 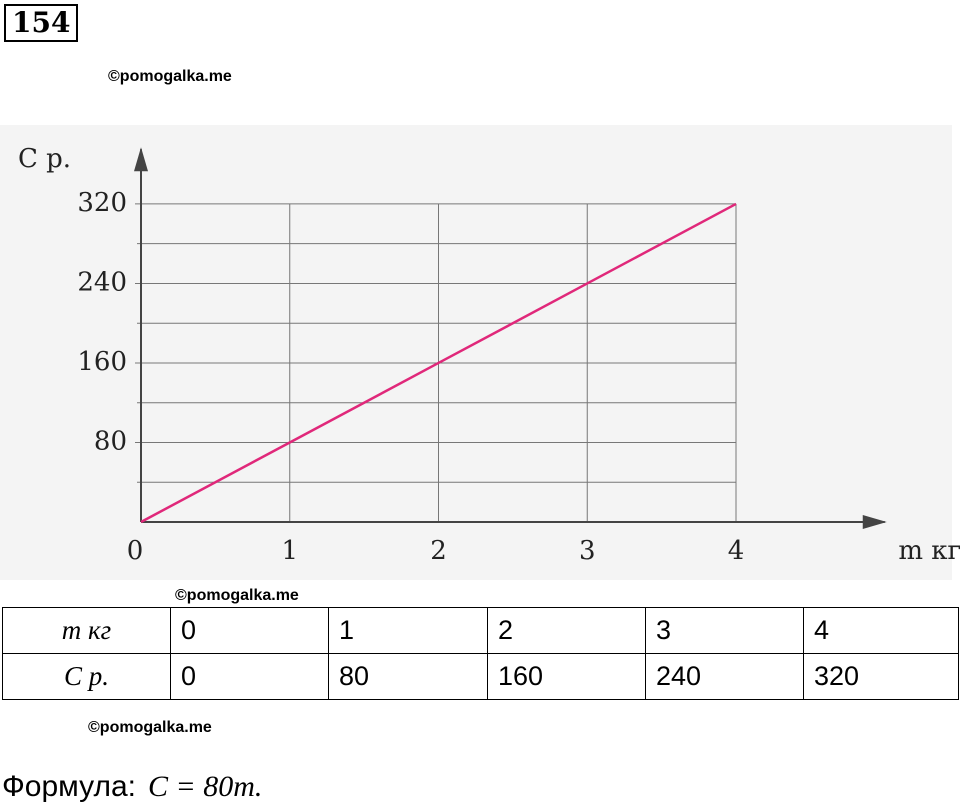 I want to click on y-axis-arrow, so click(x=141, y=159).